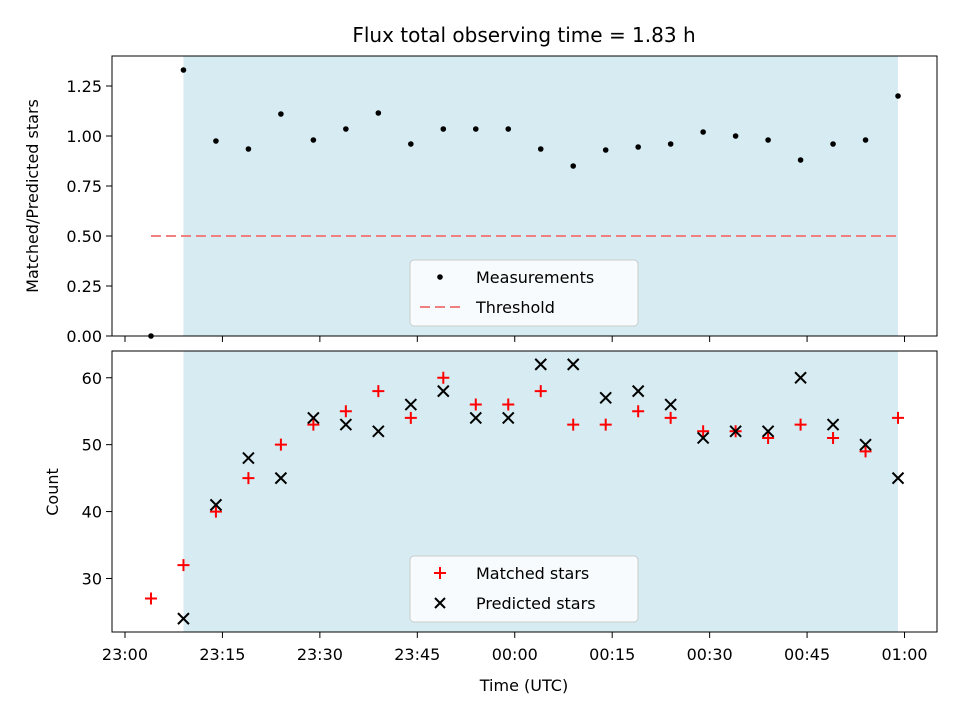  Describe the element at coordinates (515, 339) in the screenshot. I see `ratio-x-ticks` at that location.